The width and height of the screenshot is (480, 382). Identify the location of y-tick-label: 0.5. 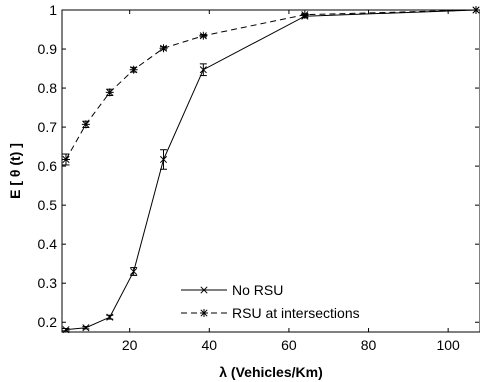
(48, 205).